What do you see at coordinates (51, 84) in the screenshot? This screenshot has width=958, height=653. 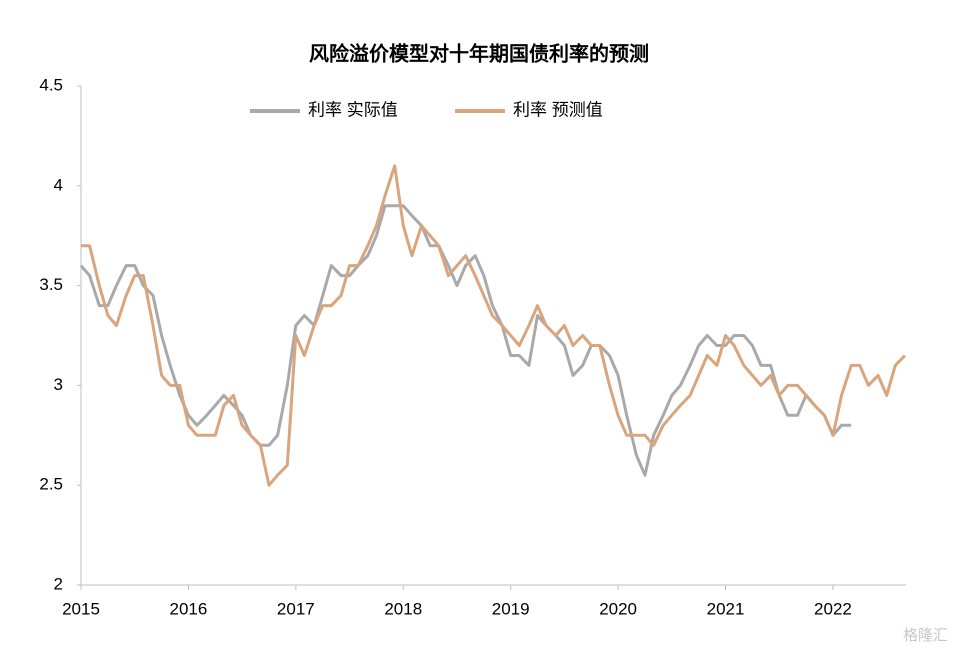 I see `y-tick-label: 4.5` at bounding box center [51, 84].